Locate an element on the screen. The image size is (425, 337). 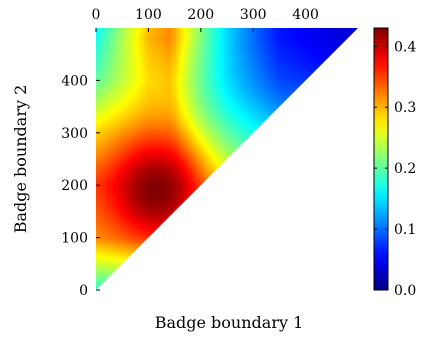
colorbar is located at coordinates (381, 159).